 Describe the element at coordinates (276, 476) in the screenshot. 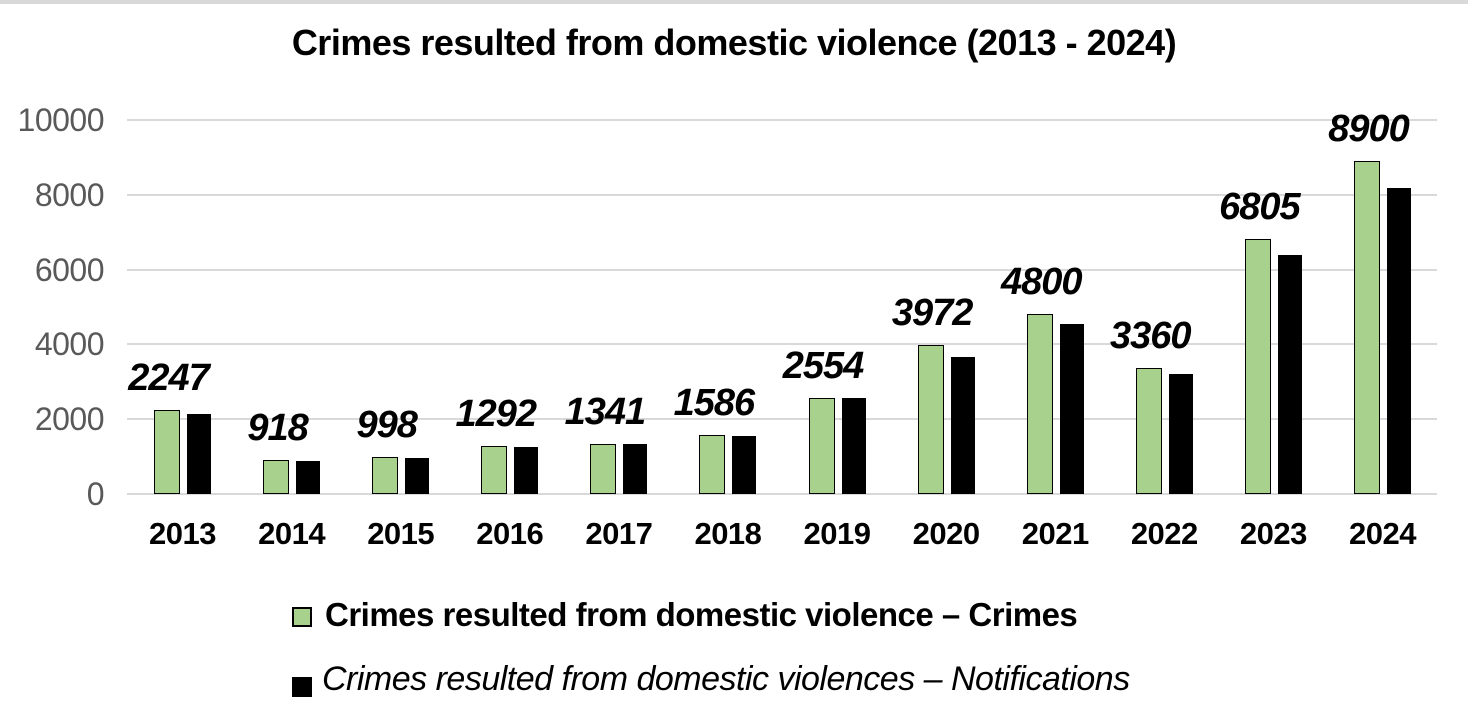

I see `bar-crimes-2014` at that location.